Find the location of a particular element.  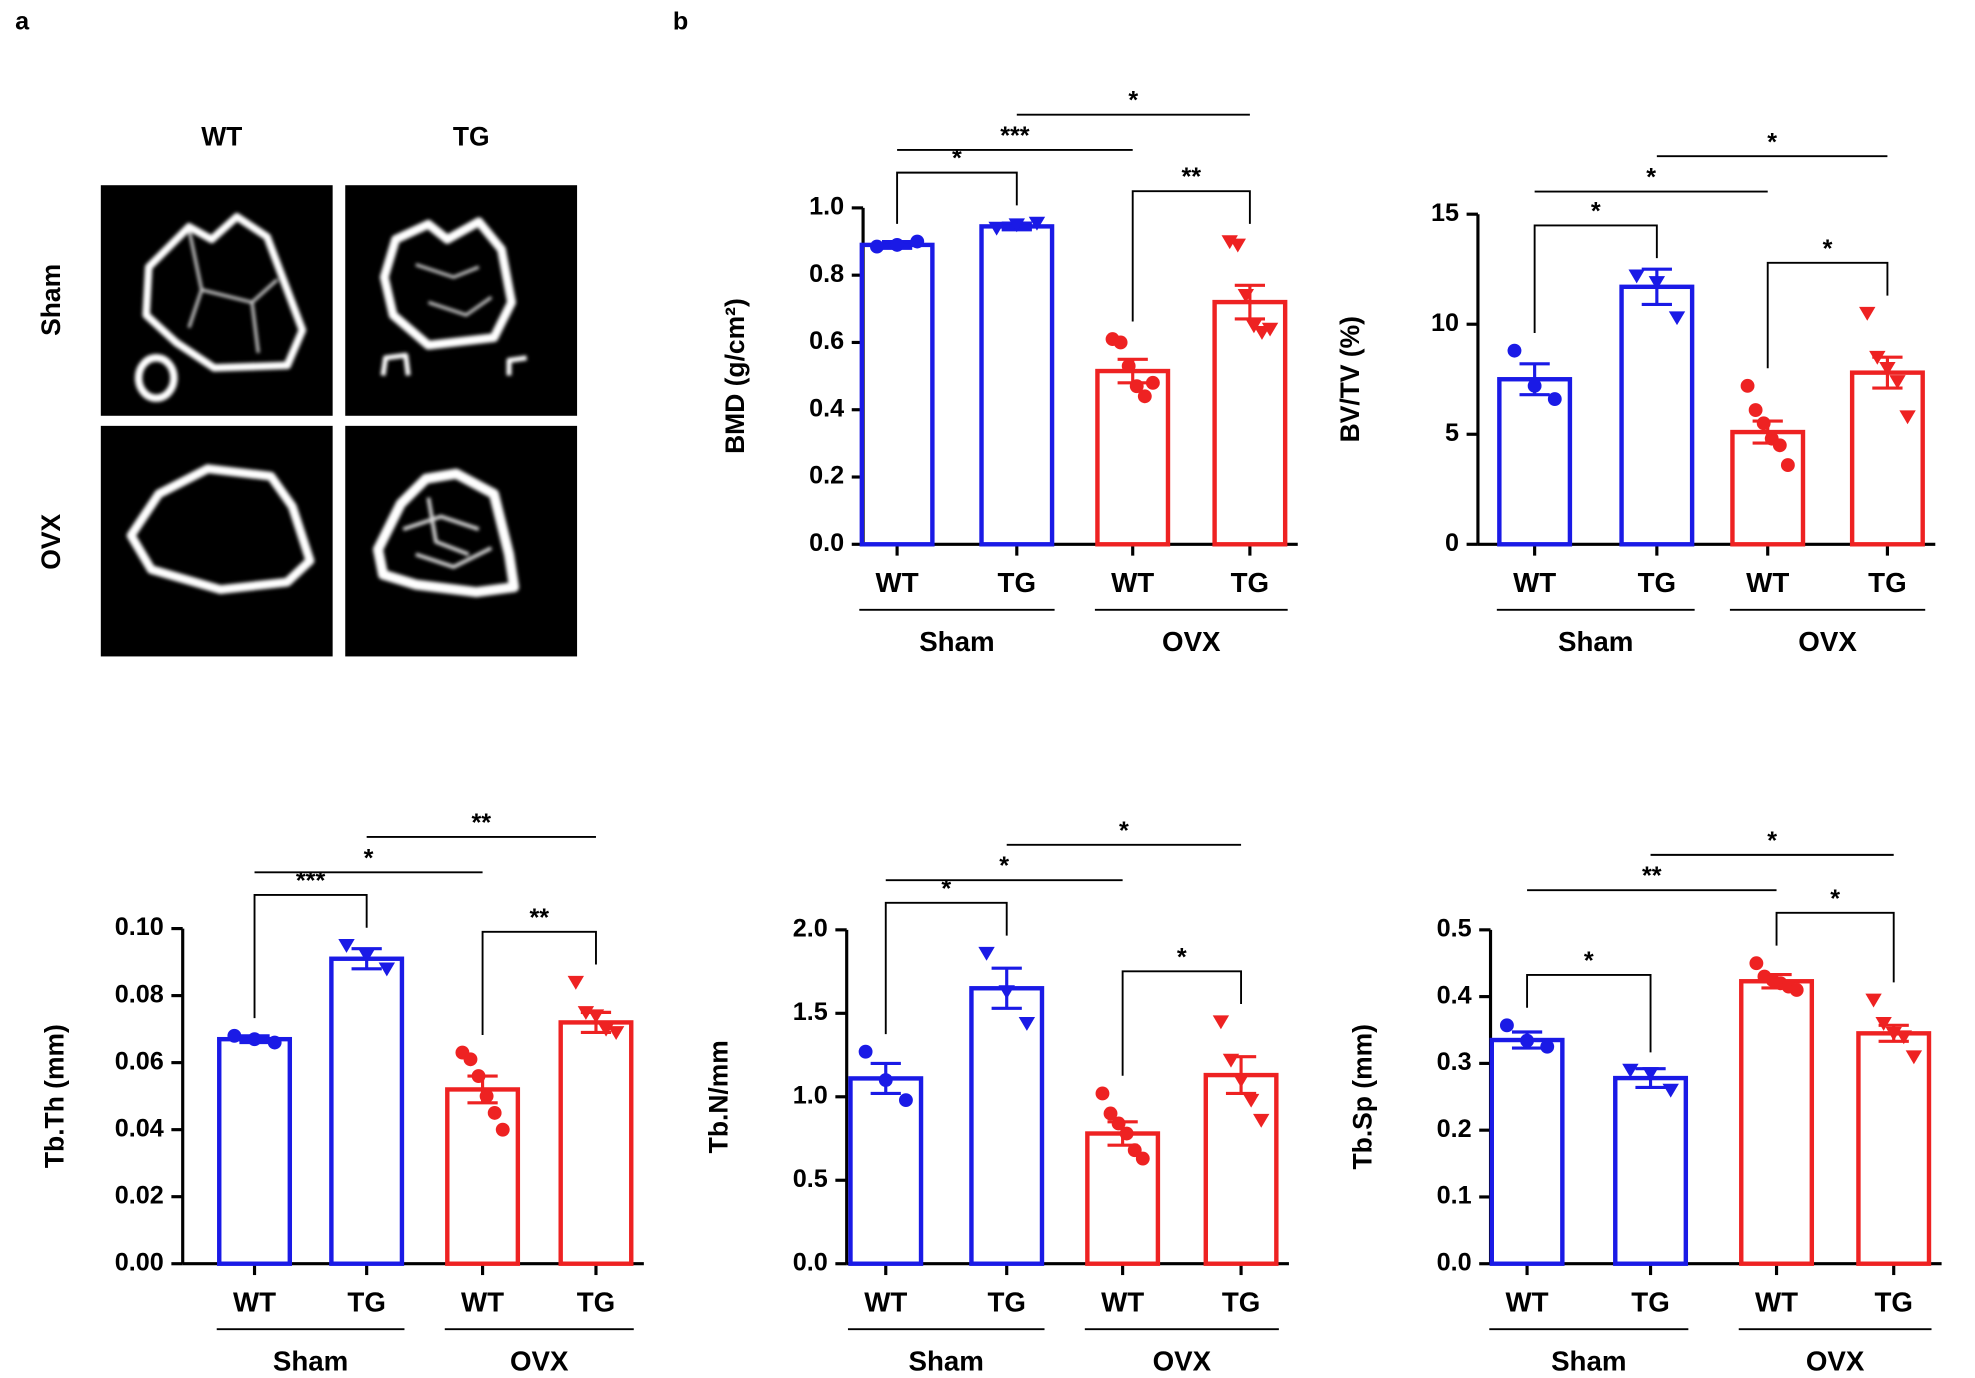

y-axis-label: Tb.N/mm is located at coordinates (719, 1096).